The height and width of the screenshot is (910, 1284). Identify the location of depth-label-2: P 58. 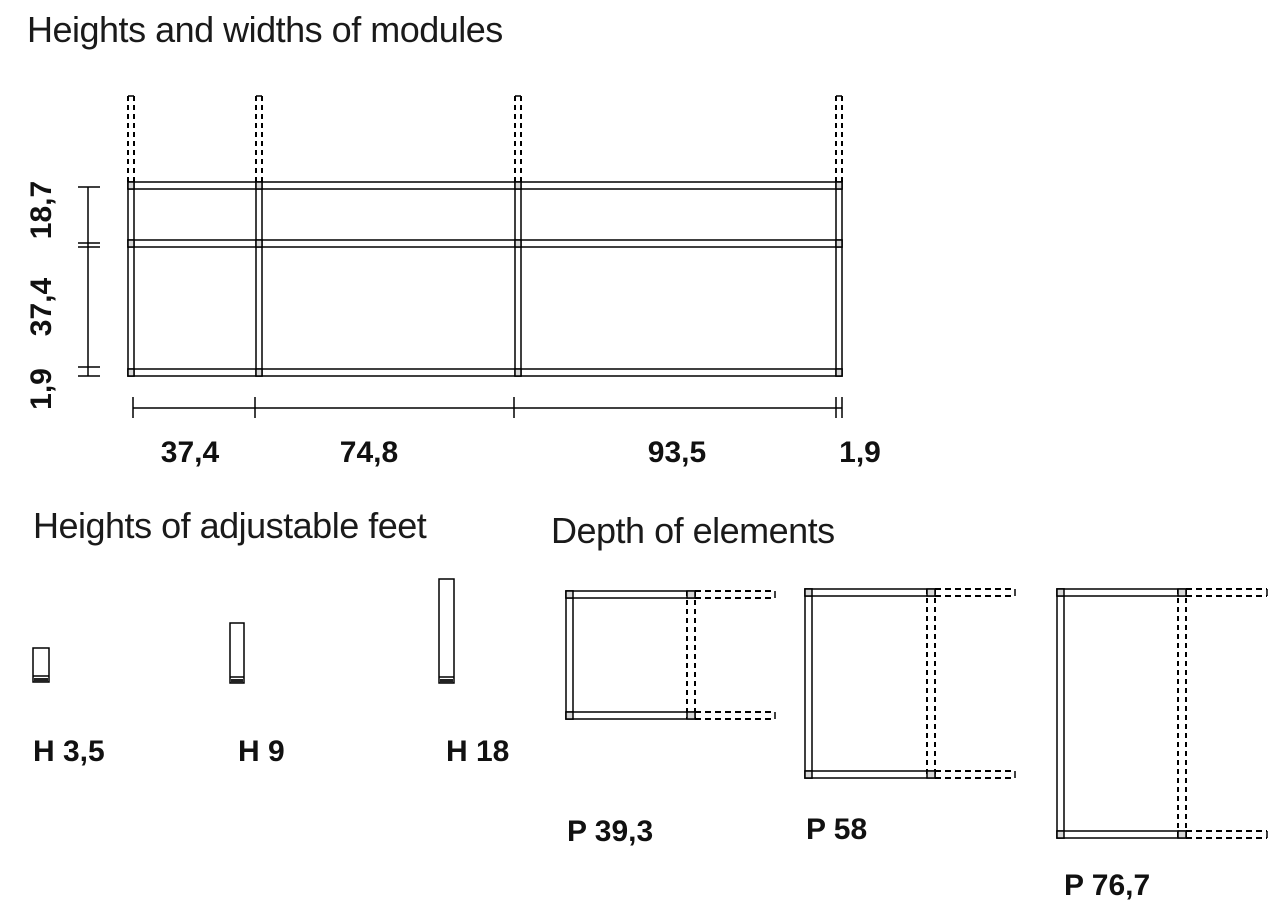
(837, 829).